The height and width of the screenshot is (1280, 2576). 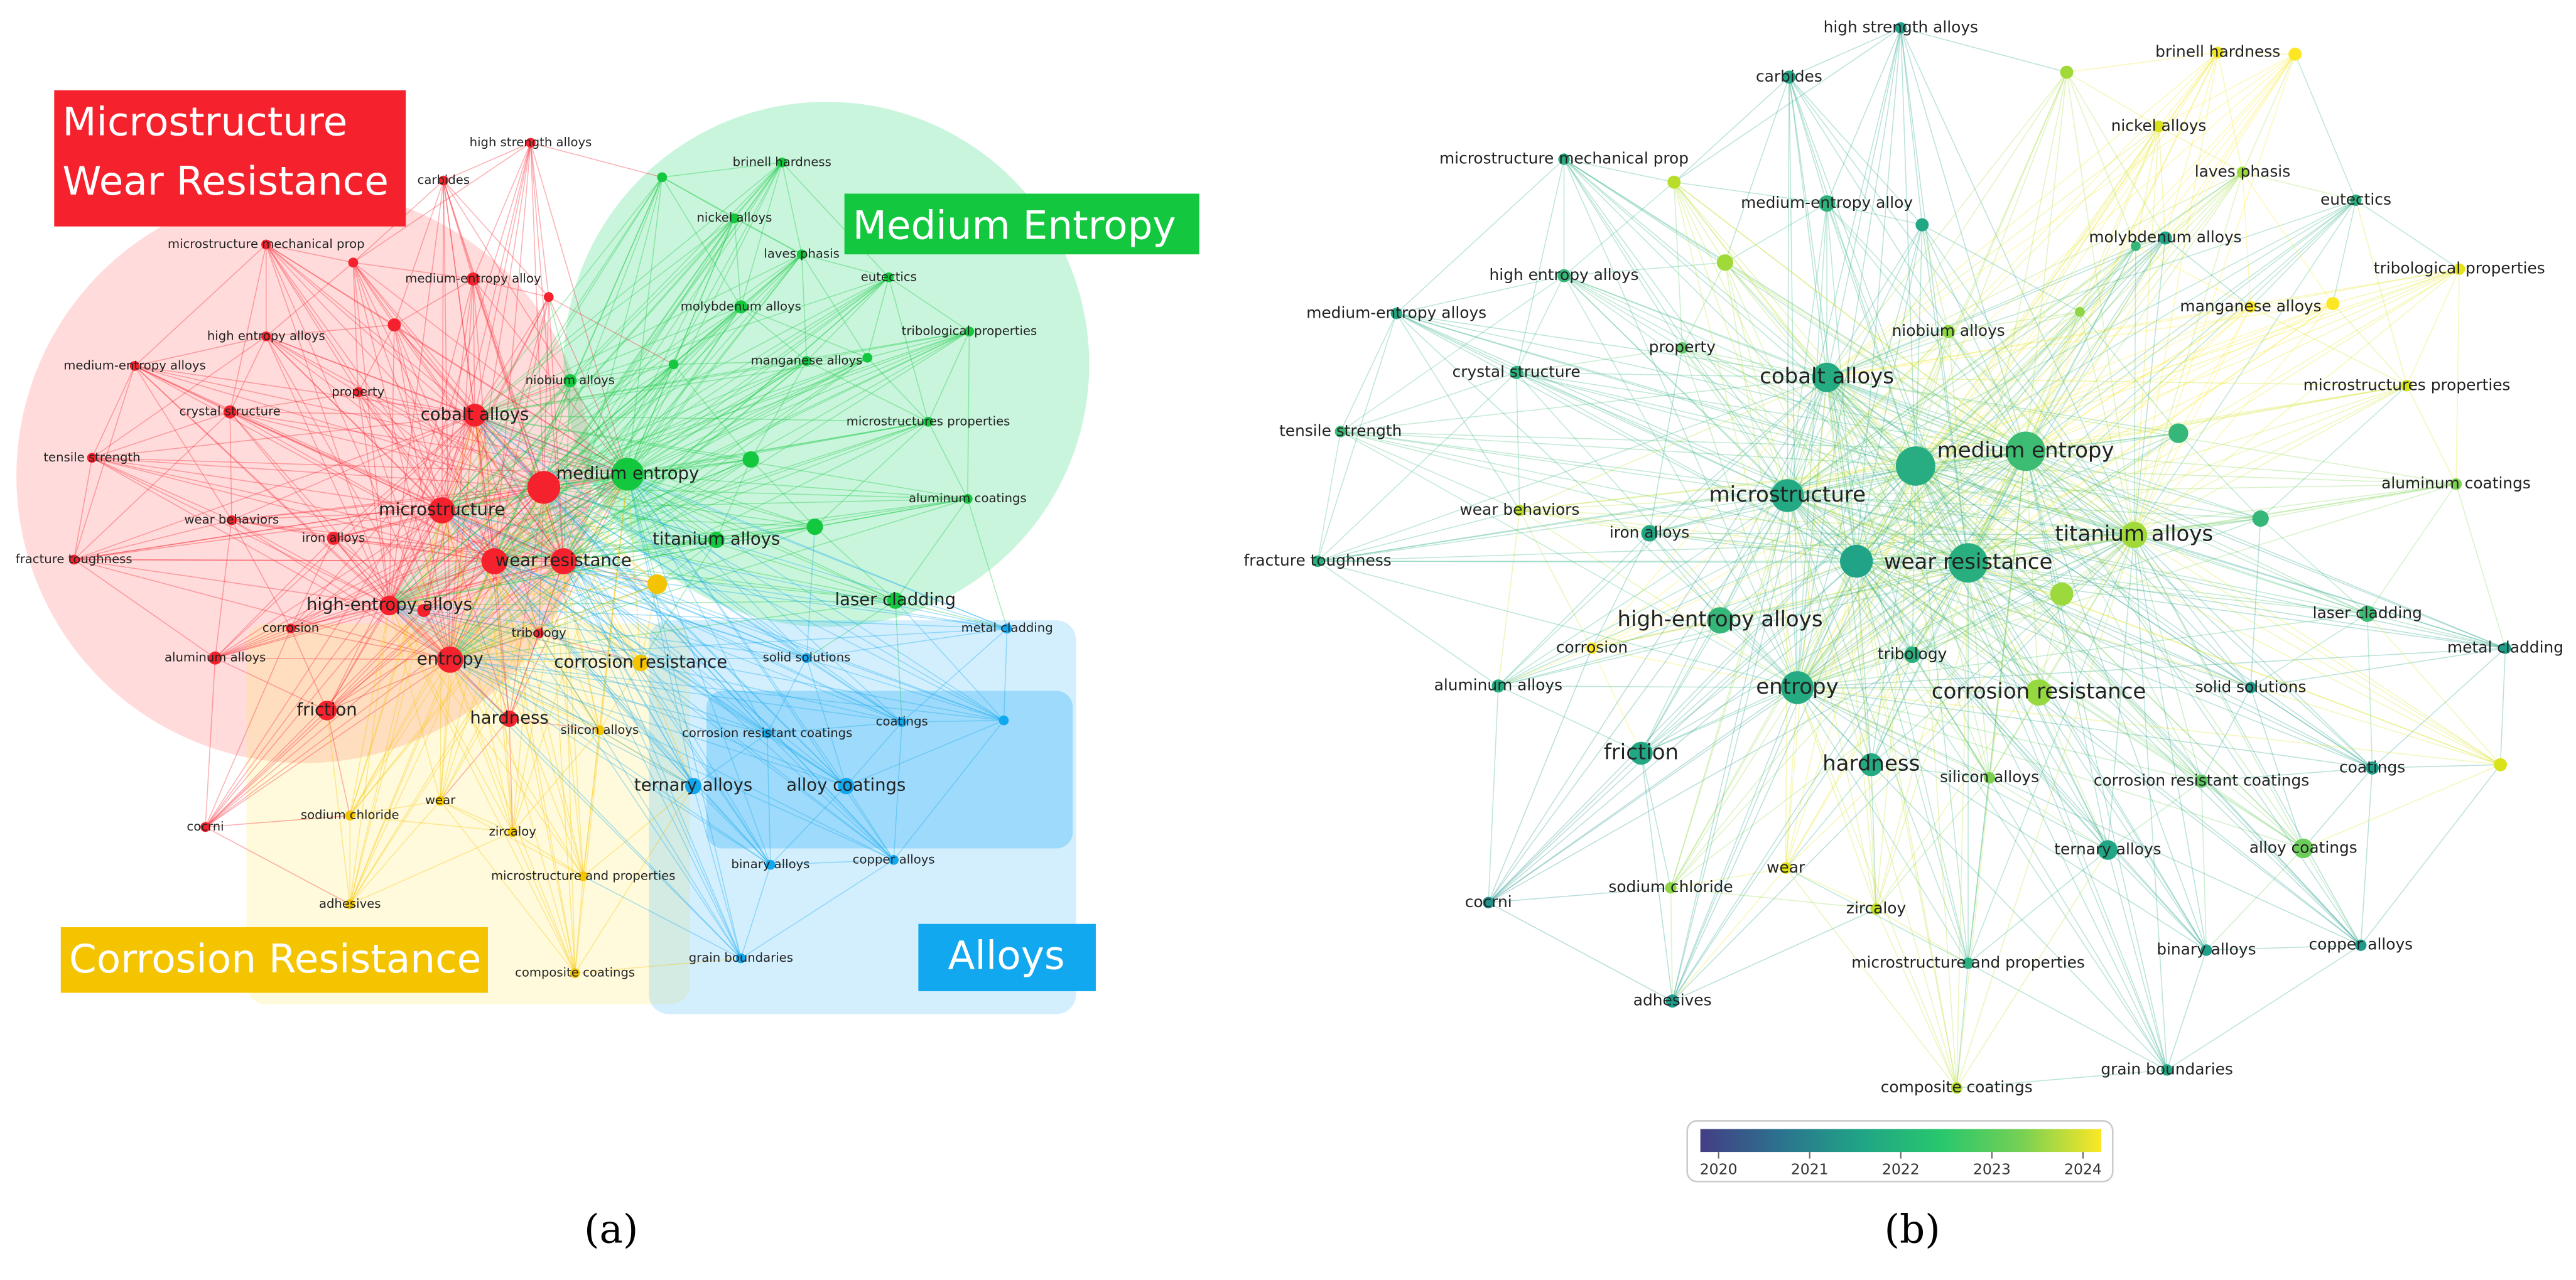 I want to click on cluster-area, so click(x=304, y=475).